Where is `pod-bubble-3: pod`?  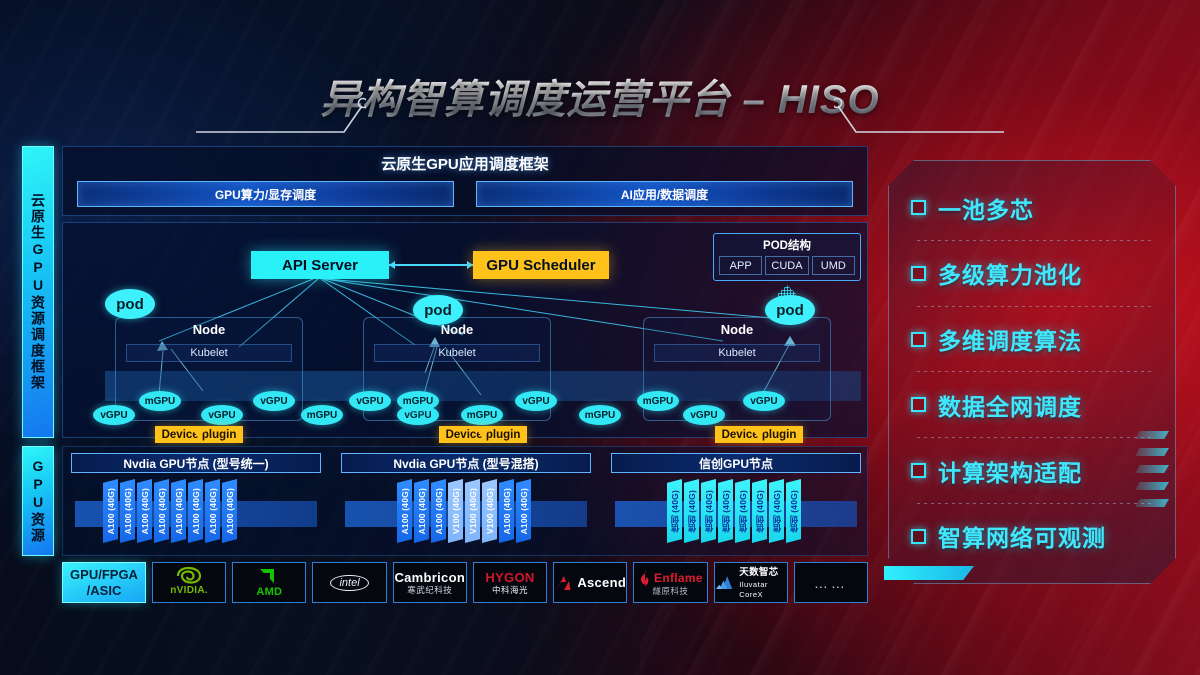 pod-bubble-3: pod is located at coordinates (790, 310).